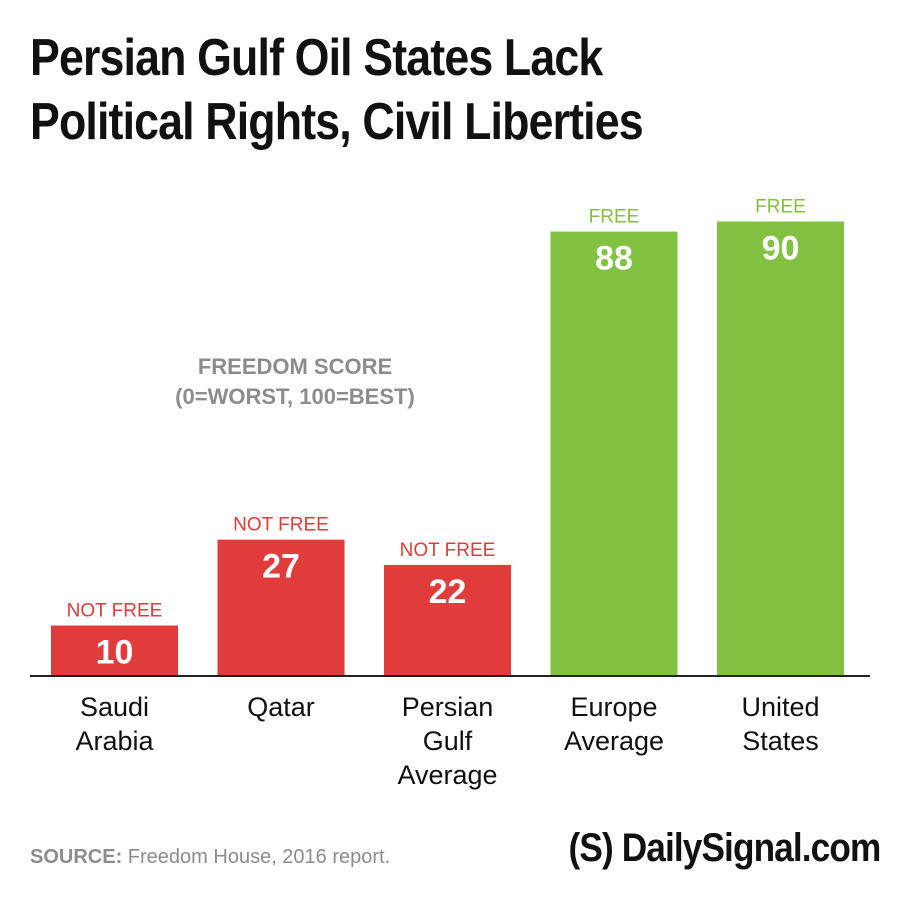 The image size is (900, 903). I want to click on value-label-3: 88, so click(614, 259).